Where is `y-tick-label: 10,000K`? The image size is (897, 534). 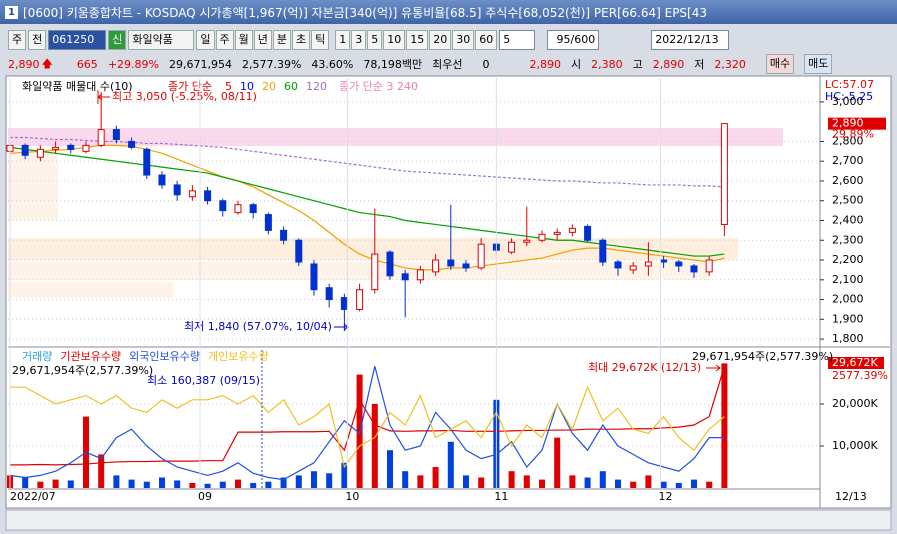 y-tick-label: 10,000K is located at coordinates (855, 445).